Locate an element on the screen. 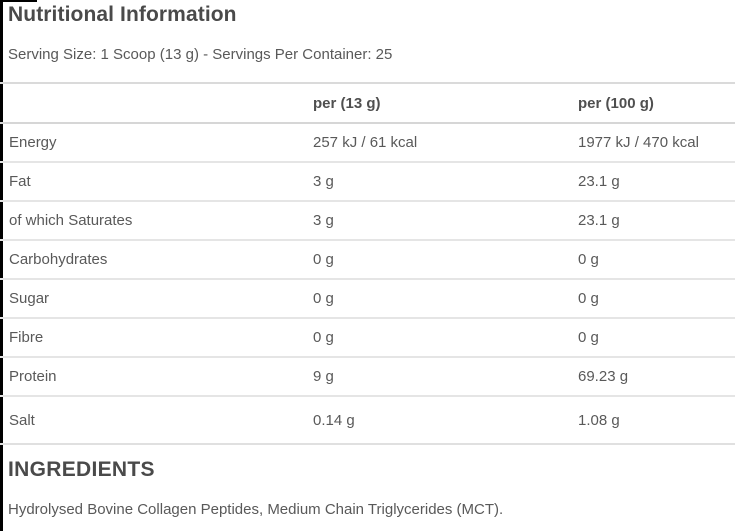 The image size is (735, 531). table-row: Protein 9 g 69.23 g is located at coordinates (367, 376).